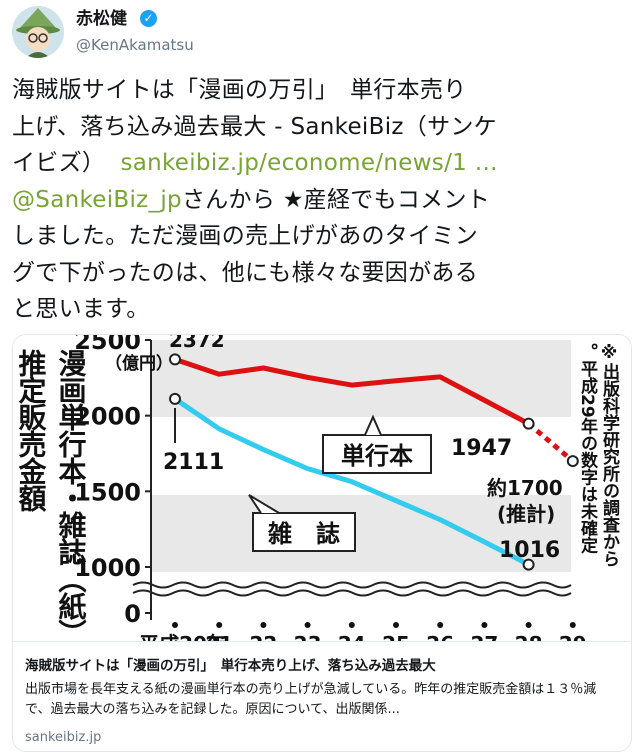 The height and width of the screenshot is (756, 640). I want to click on figure-note: ※出版科学研究所の調査から, so click(610, 455).